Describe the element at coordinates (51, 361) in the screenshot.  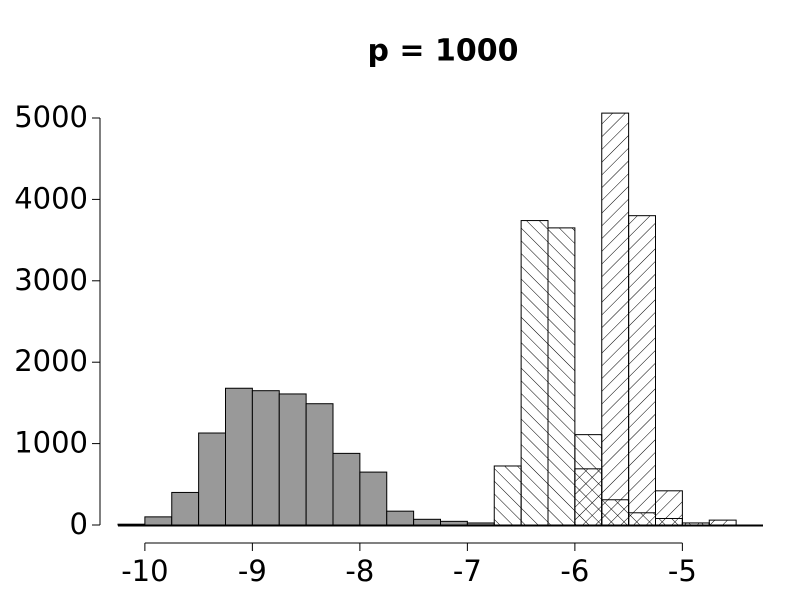
I see `y-tick-label: 2000` at that location.